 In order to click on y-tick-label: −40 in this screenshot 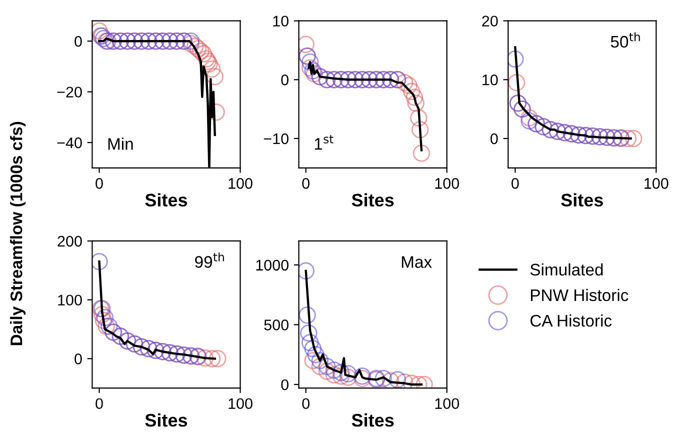, I will do `click(69, 142)`.